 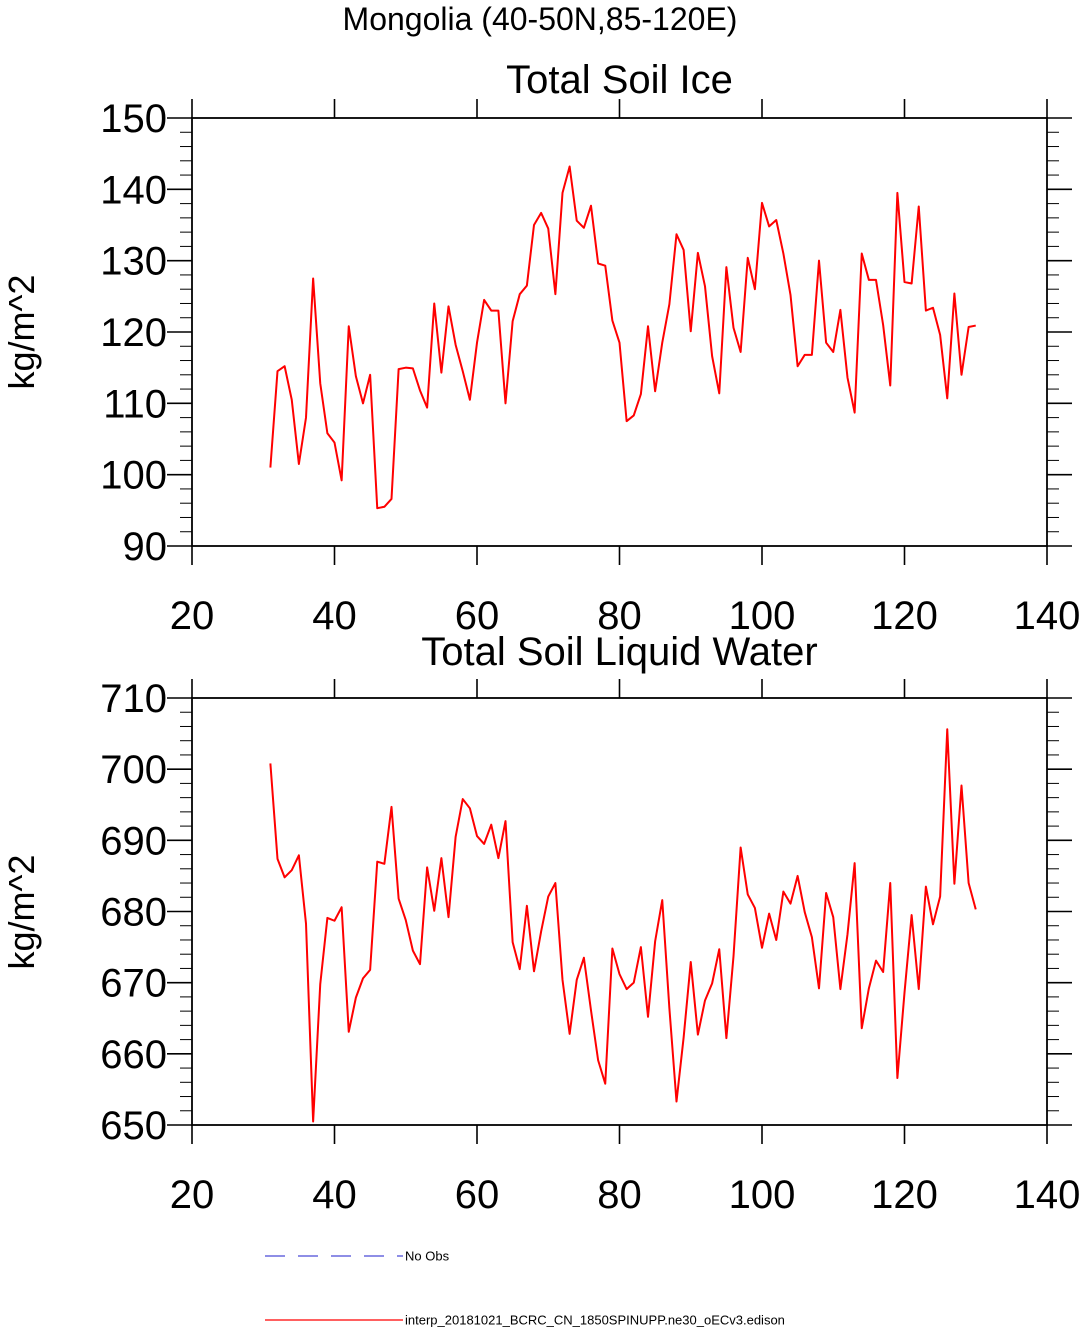 What do you see at coordinates (427, 1256) in the screenshot?
I see `legend-label-no-obs: No Obs` at bounding box center [427, 1256].